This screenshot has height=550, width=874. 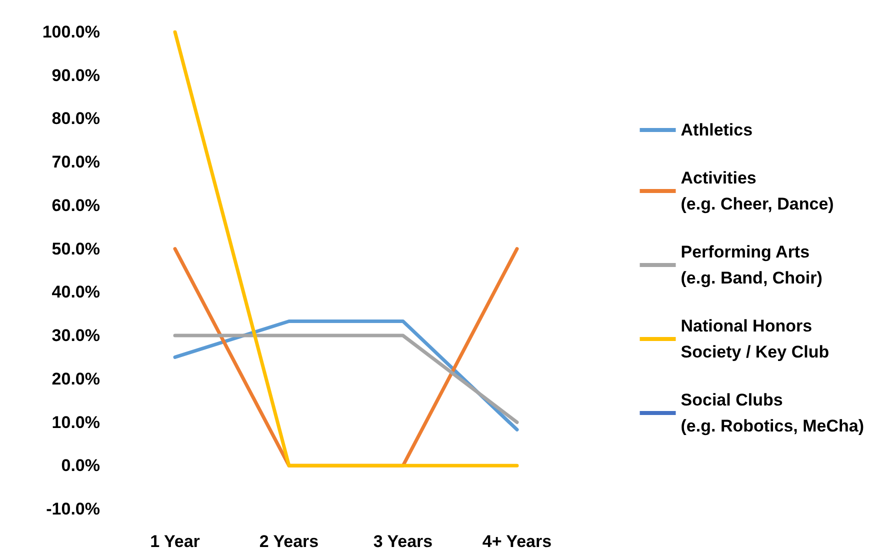 What do you see at coordinates (76, 162) in the screenshot?
I see `y-tick-label: 70.0%` at bounding box center [76, 162].